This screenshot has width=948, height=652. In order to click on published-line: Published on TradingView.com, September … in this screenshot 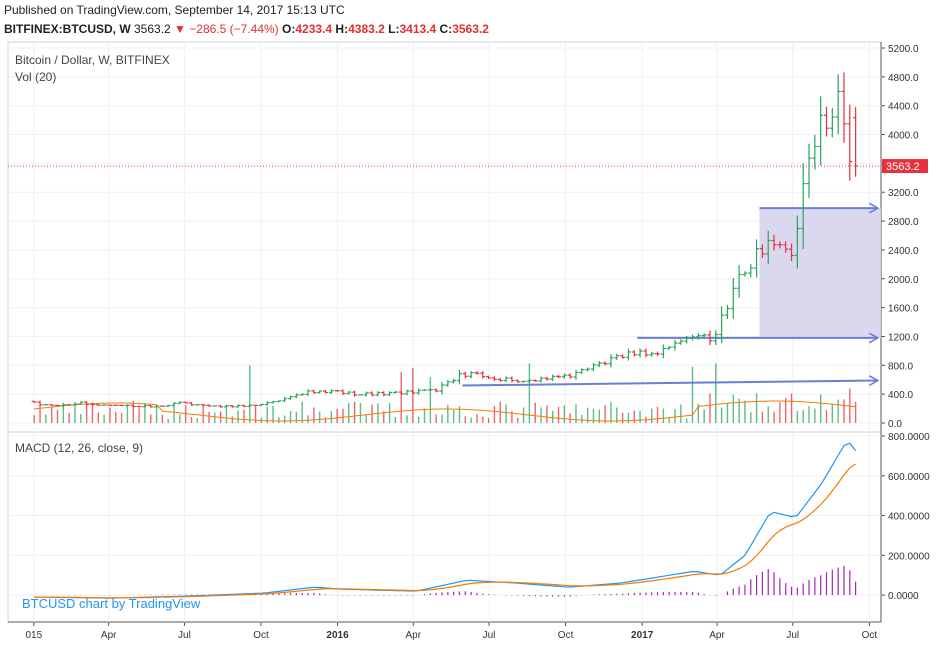, I will do `click(174, 10)`.